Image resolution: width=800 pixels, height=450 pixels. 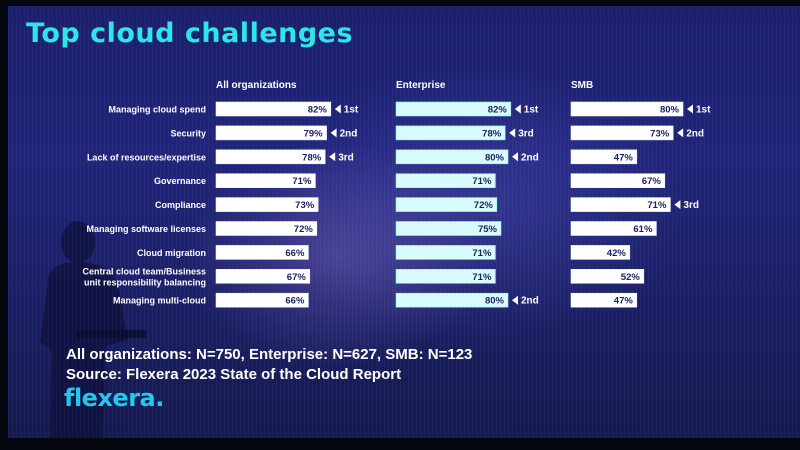 I want to click on category-label: Managing multi-cloud, so click(x=159, y=301).